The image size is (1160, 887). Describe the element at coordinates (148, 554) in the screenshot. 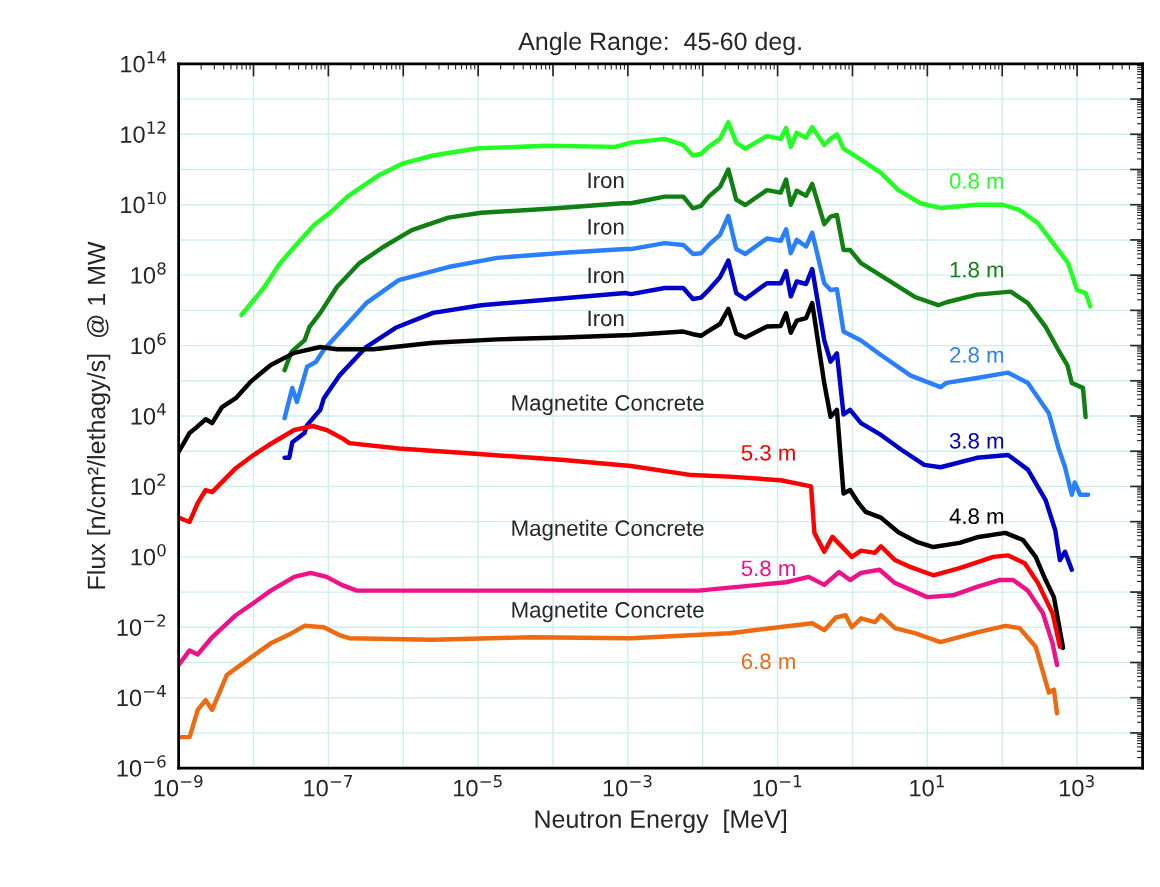

I see `y-tick-label: 10$^{0}$` at that location.